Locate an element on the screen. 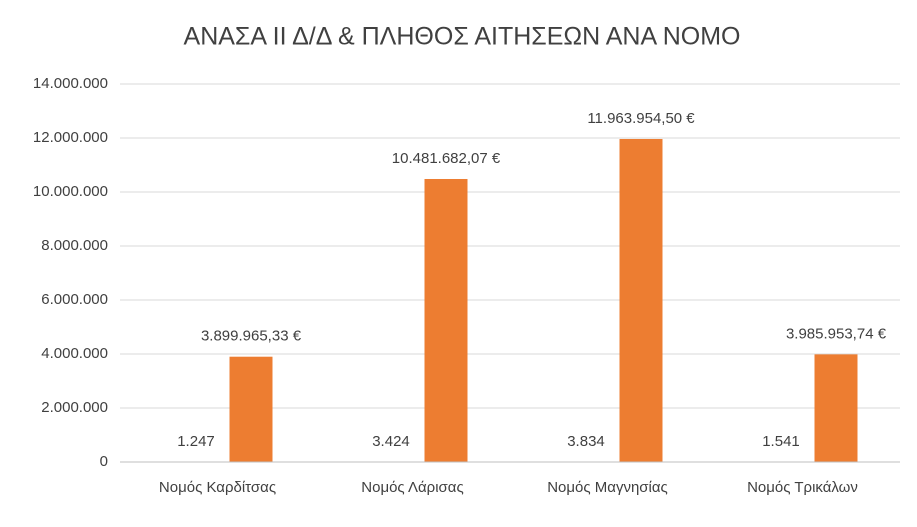 The image size is (917, 527). y-tick-label: 10.000.000 is located at coordinates (70, 191).